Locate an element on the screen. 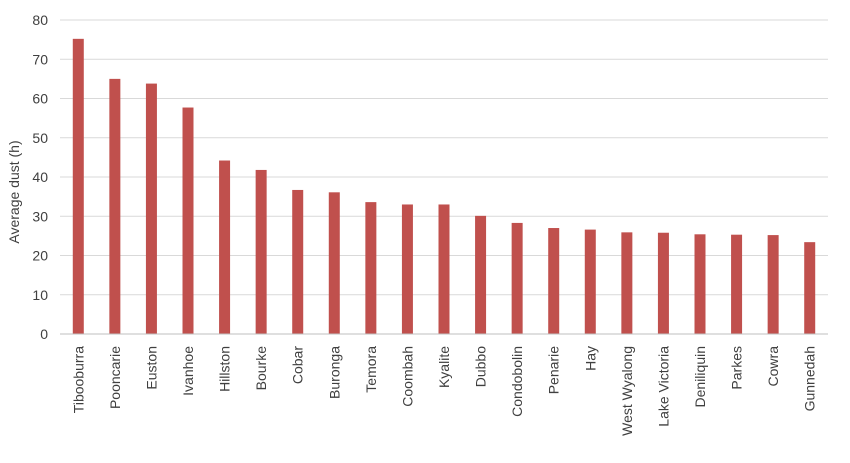  x-tick-label: West Wyalong is located at coordinates (627, 391).